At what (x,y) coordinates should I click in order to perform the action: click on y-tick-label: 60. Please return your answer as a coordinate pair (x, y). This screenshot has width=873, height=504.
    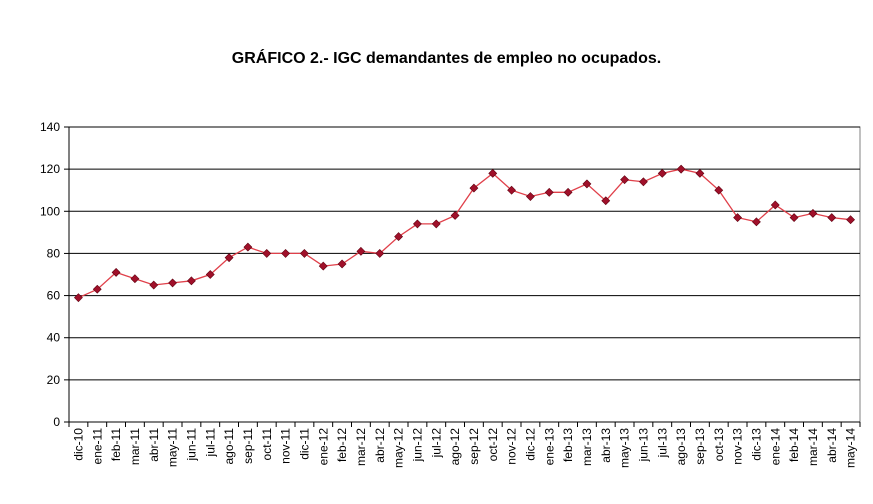
    Looking at the image, I should click on (54, 296).